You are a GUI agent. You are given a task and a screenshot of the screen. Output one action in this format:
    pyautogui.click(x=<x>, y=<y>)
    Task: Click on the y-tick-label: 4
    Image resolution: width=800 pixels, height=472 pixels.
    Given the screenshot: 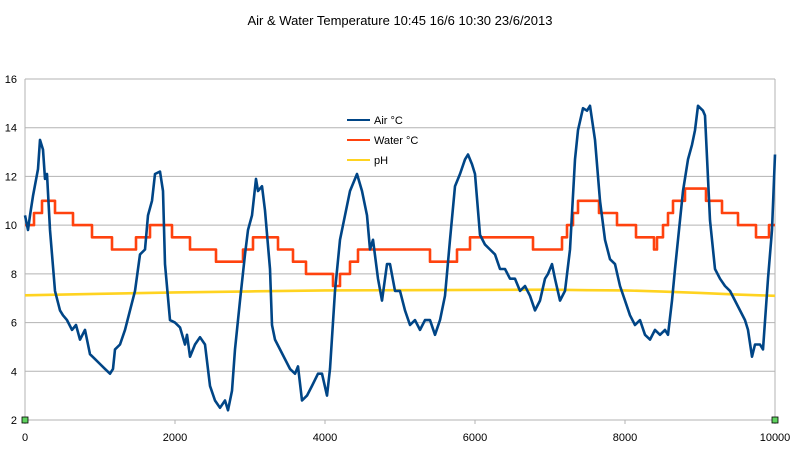 What is the action you would take?
    pyautogui.click(x=14, y=372)
    